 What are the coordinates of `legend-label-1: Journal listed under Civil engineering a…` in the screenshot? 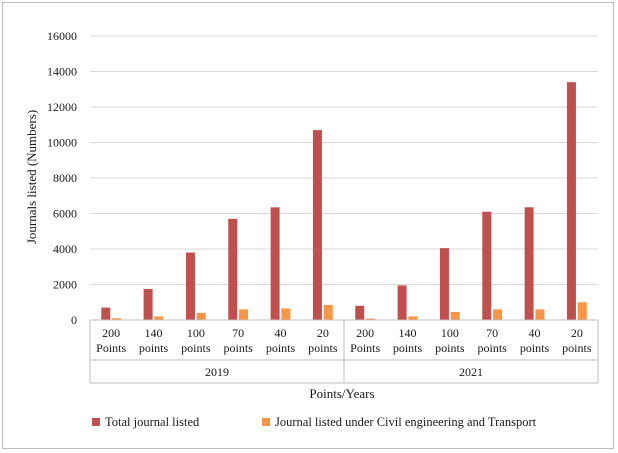 It's located at (406, 422).